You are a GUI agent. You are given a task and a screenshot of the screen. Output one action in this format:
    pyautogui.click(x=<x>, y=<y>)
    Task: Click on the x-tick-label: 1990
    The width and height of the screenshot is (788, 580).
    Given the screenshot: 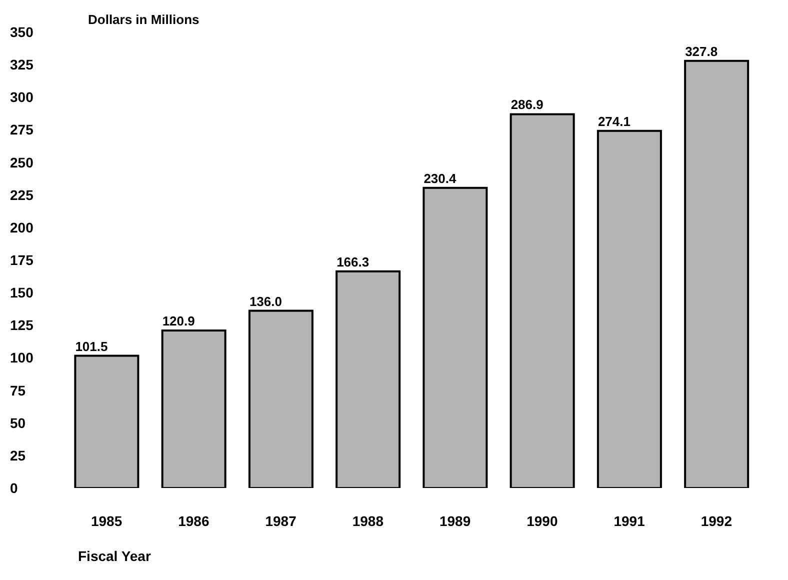 What is the action you would take?
    pyautogui.click(x=542, y=520)
    